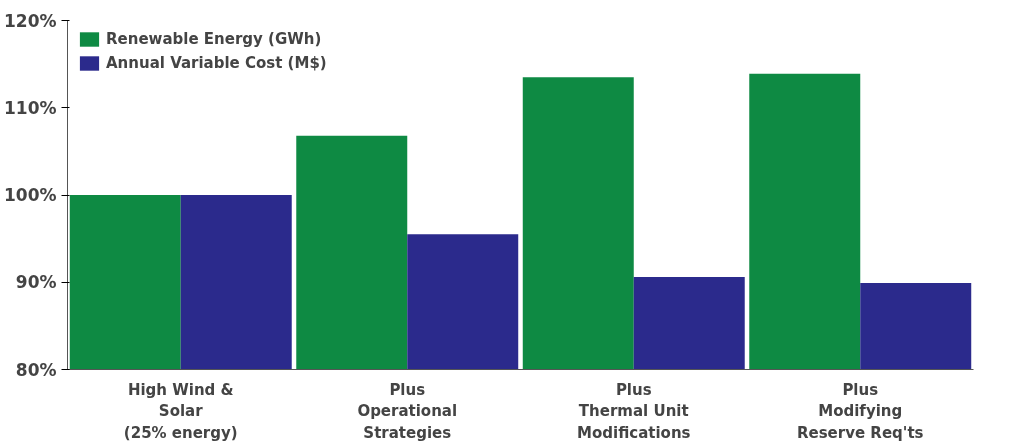 The image size is (1013, 444). What do you see at coordinates (30, 107) in the screenshot?
I see `y-tick-label: 110%` at bounding box center [30, 107].